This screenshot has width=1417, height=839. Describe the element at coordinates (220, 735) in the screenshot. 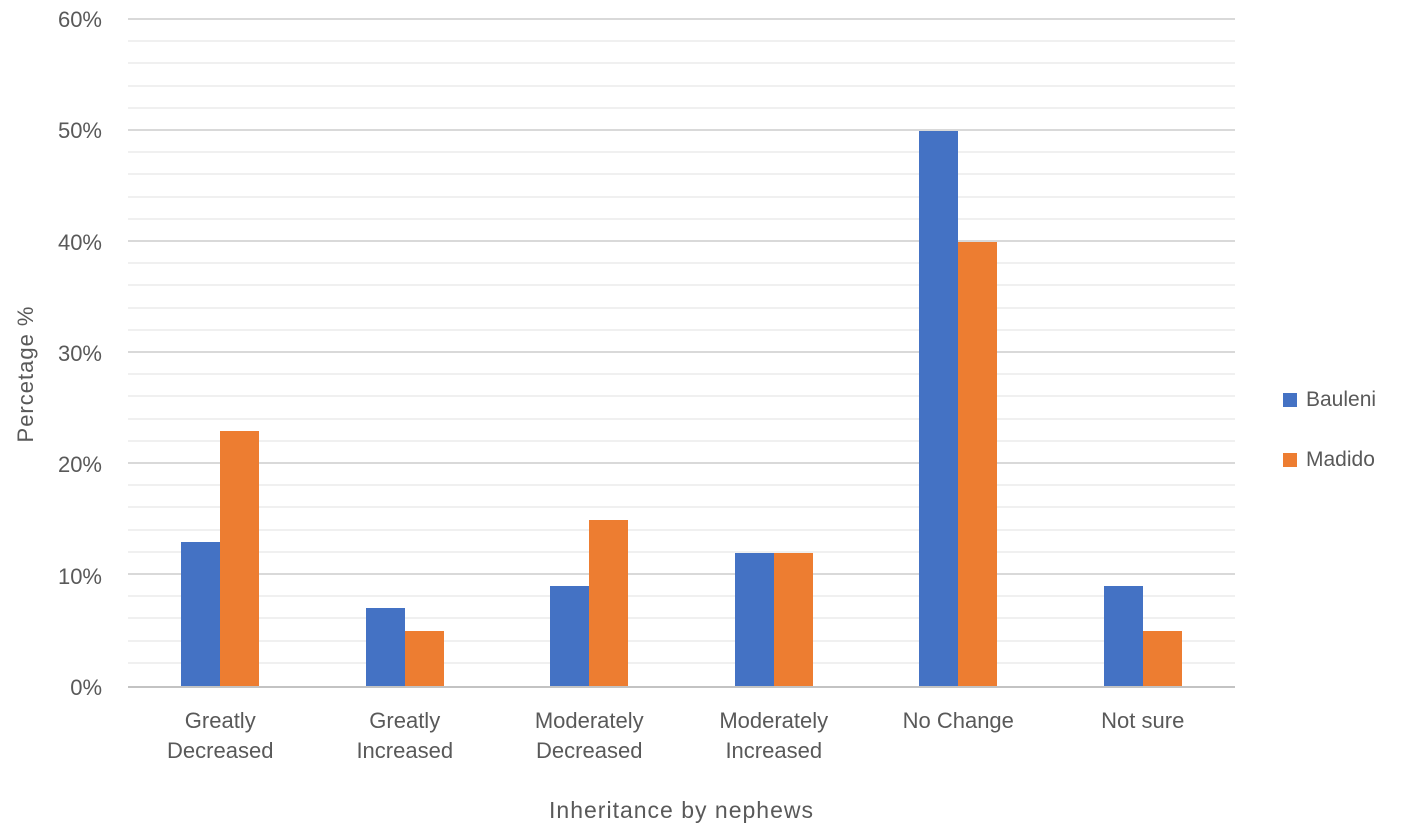

I see `x-category-label: Greatly Decreased` at that location.